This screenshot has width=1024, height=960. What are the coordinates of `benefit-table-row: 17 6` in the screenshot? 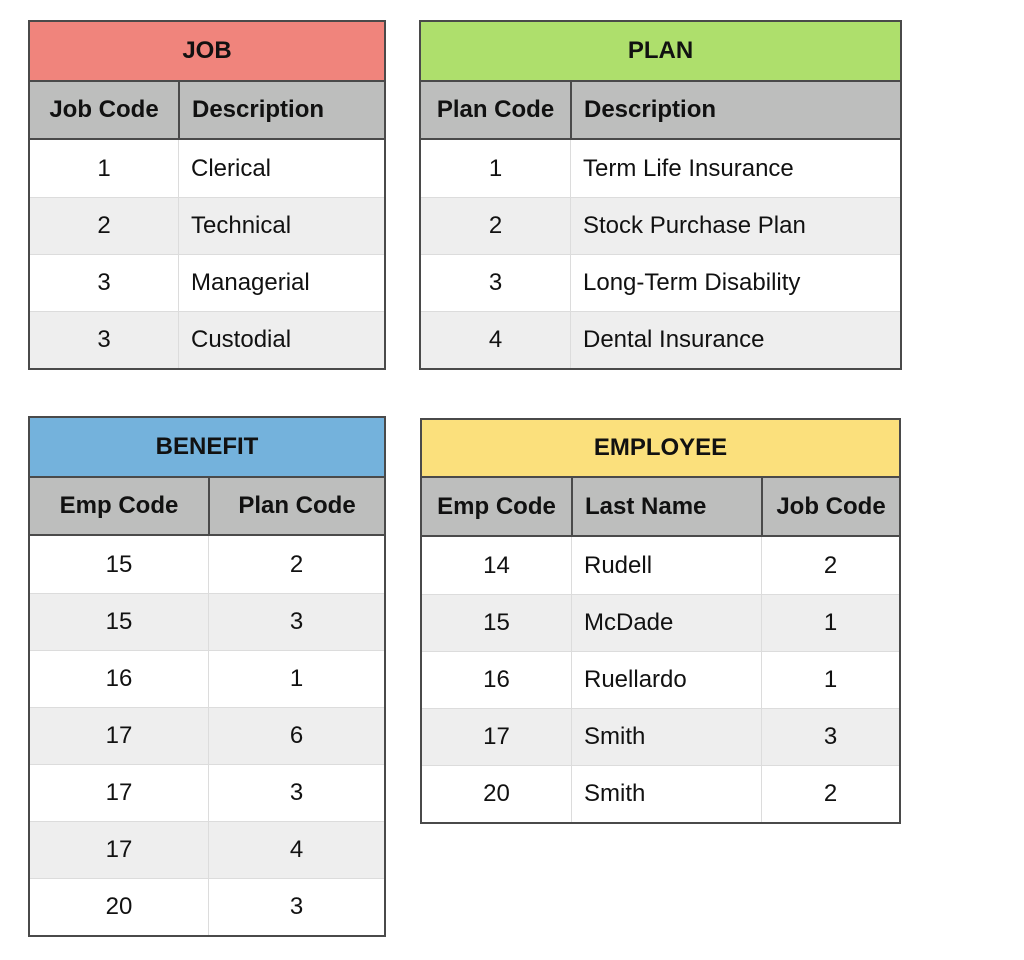 It's located at (207, 735).